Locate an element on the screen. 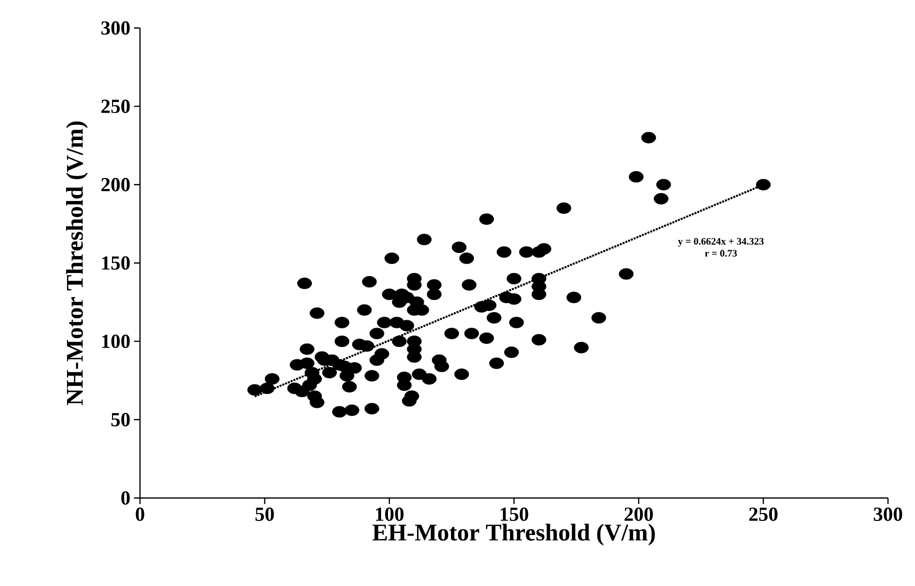 Image resolution: width=915 pixels, height=586 pixels. y-tick-label: 0 is located at coordinates (125, 498).